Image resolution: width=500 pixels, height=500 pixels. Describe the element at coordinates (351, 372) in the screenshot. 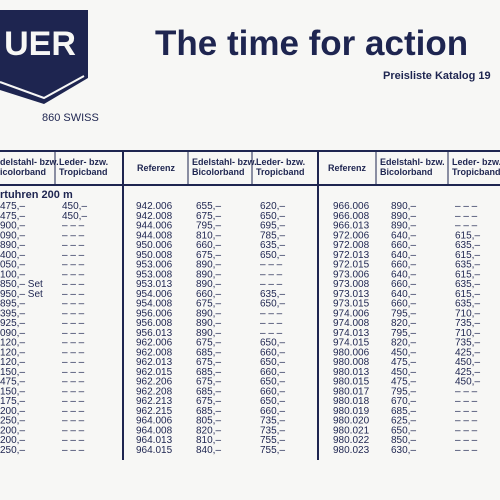

I see `cell: 980.013` at that location.